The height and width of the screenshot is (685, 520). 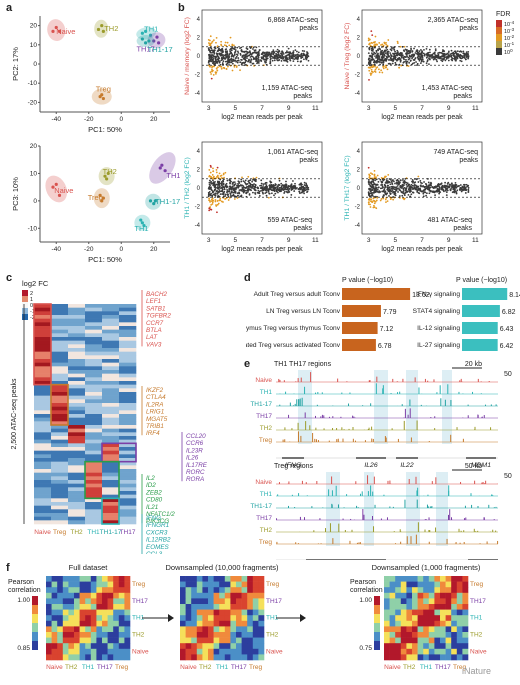 I want to click on track-row-label: TH1-17, so click(x=261, y=404).